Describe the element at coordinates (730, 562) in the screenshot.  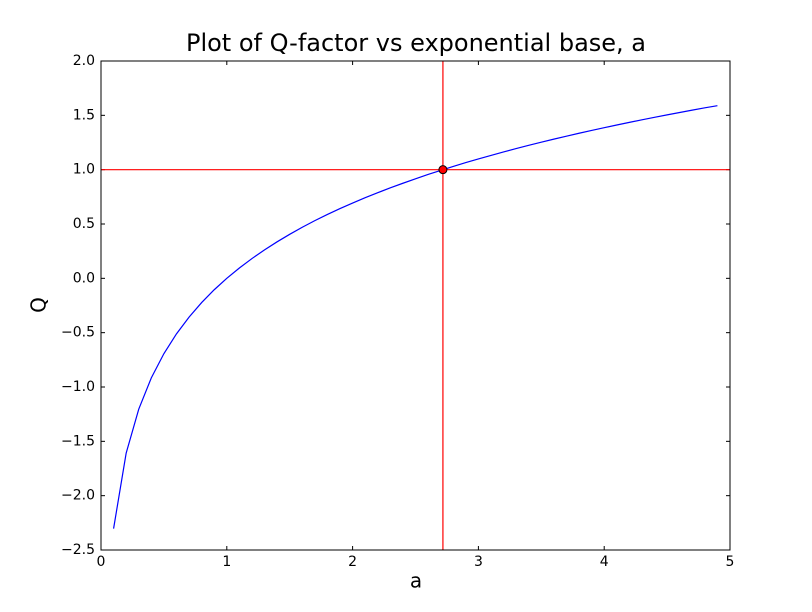
I see `x-tick-label: 5` at that location.